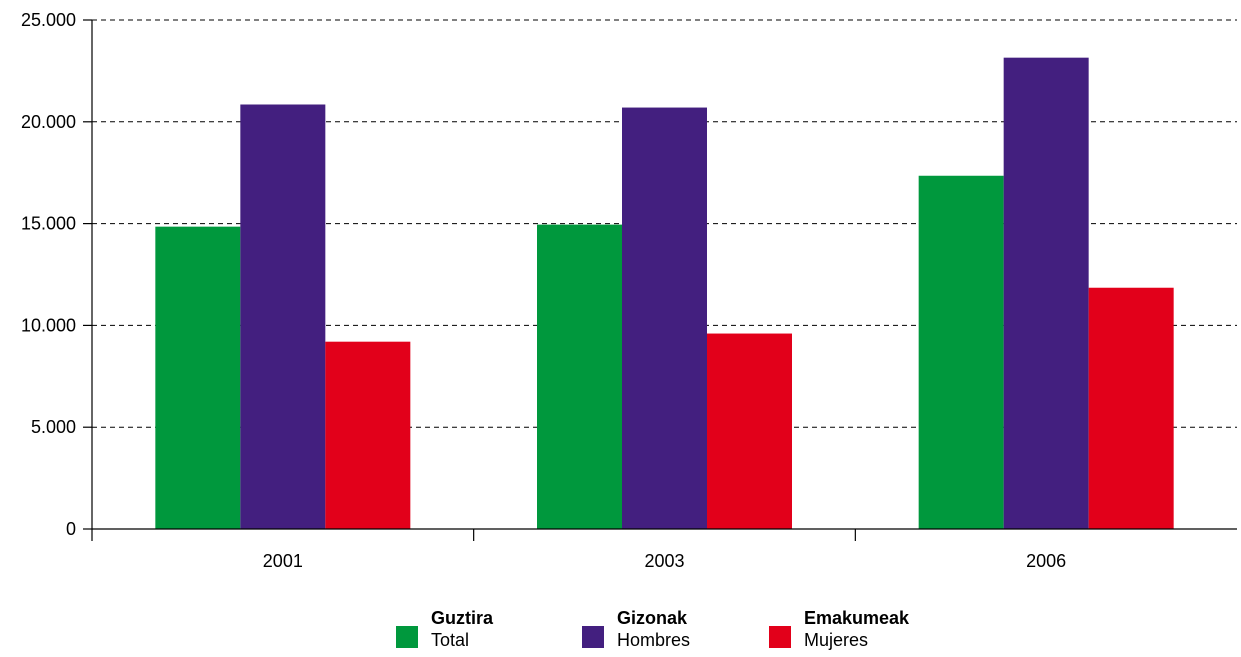 Image resolution: width=1241 pixels, height=657 pixels. I want to click on legend-name-guztira: Guztira, so click(462, 618).